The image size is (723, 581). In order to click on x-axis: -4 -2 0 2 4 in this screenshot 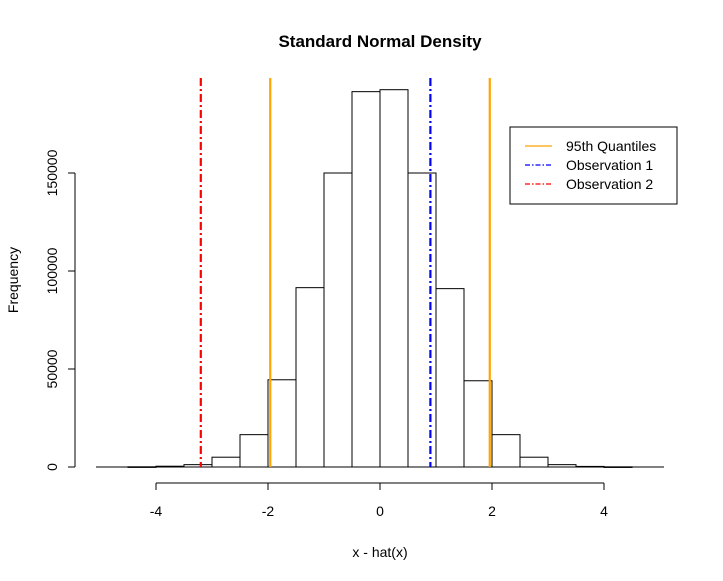, I will do `click(379, 500)`.